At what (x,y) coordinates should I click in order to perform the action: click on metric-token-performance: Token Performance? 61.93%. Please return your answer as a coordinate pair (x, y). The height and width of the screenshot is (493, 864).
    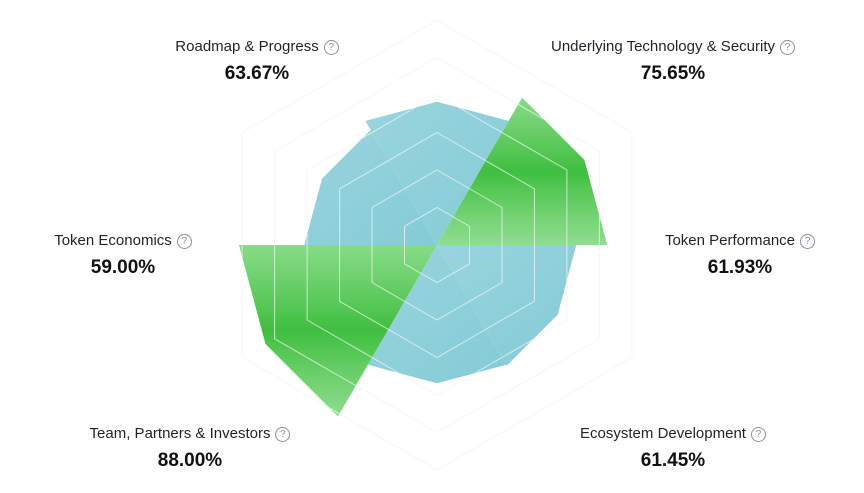
    Looking at the image, I should click on (722, 255).